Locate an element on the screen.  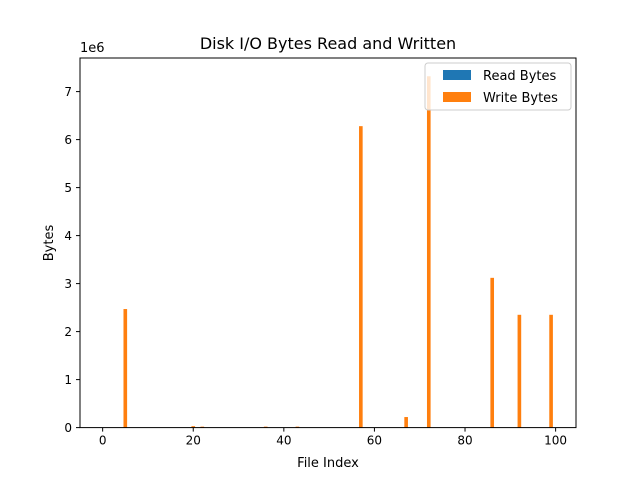
y-tick-label-0: 0 is located at coordinates (68, 428).